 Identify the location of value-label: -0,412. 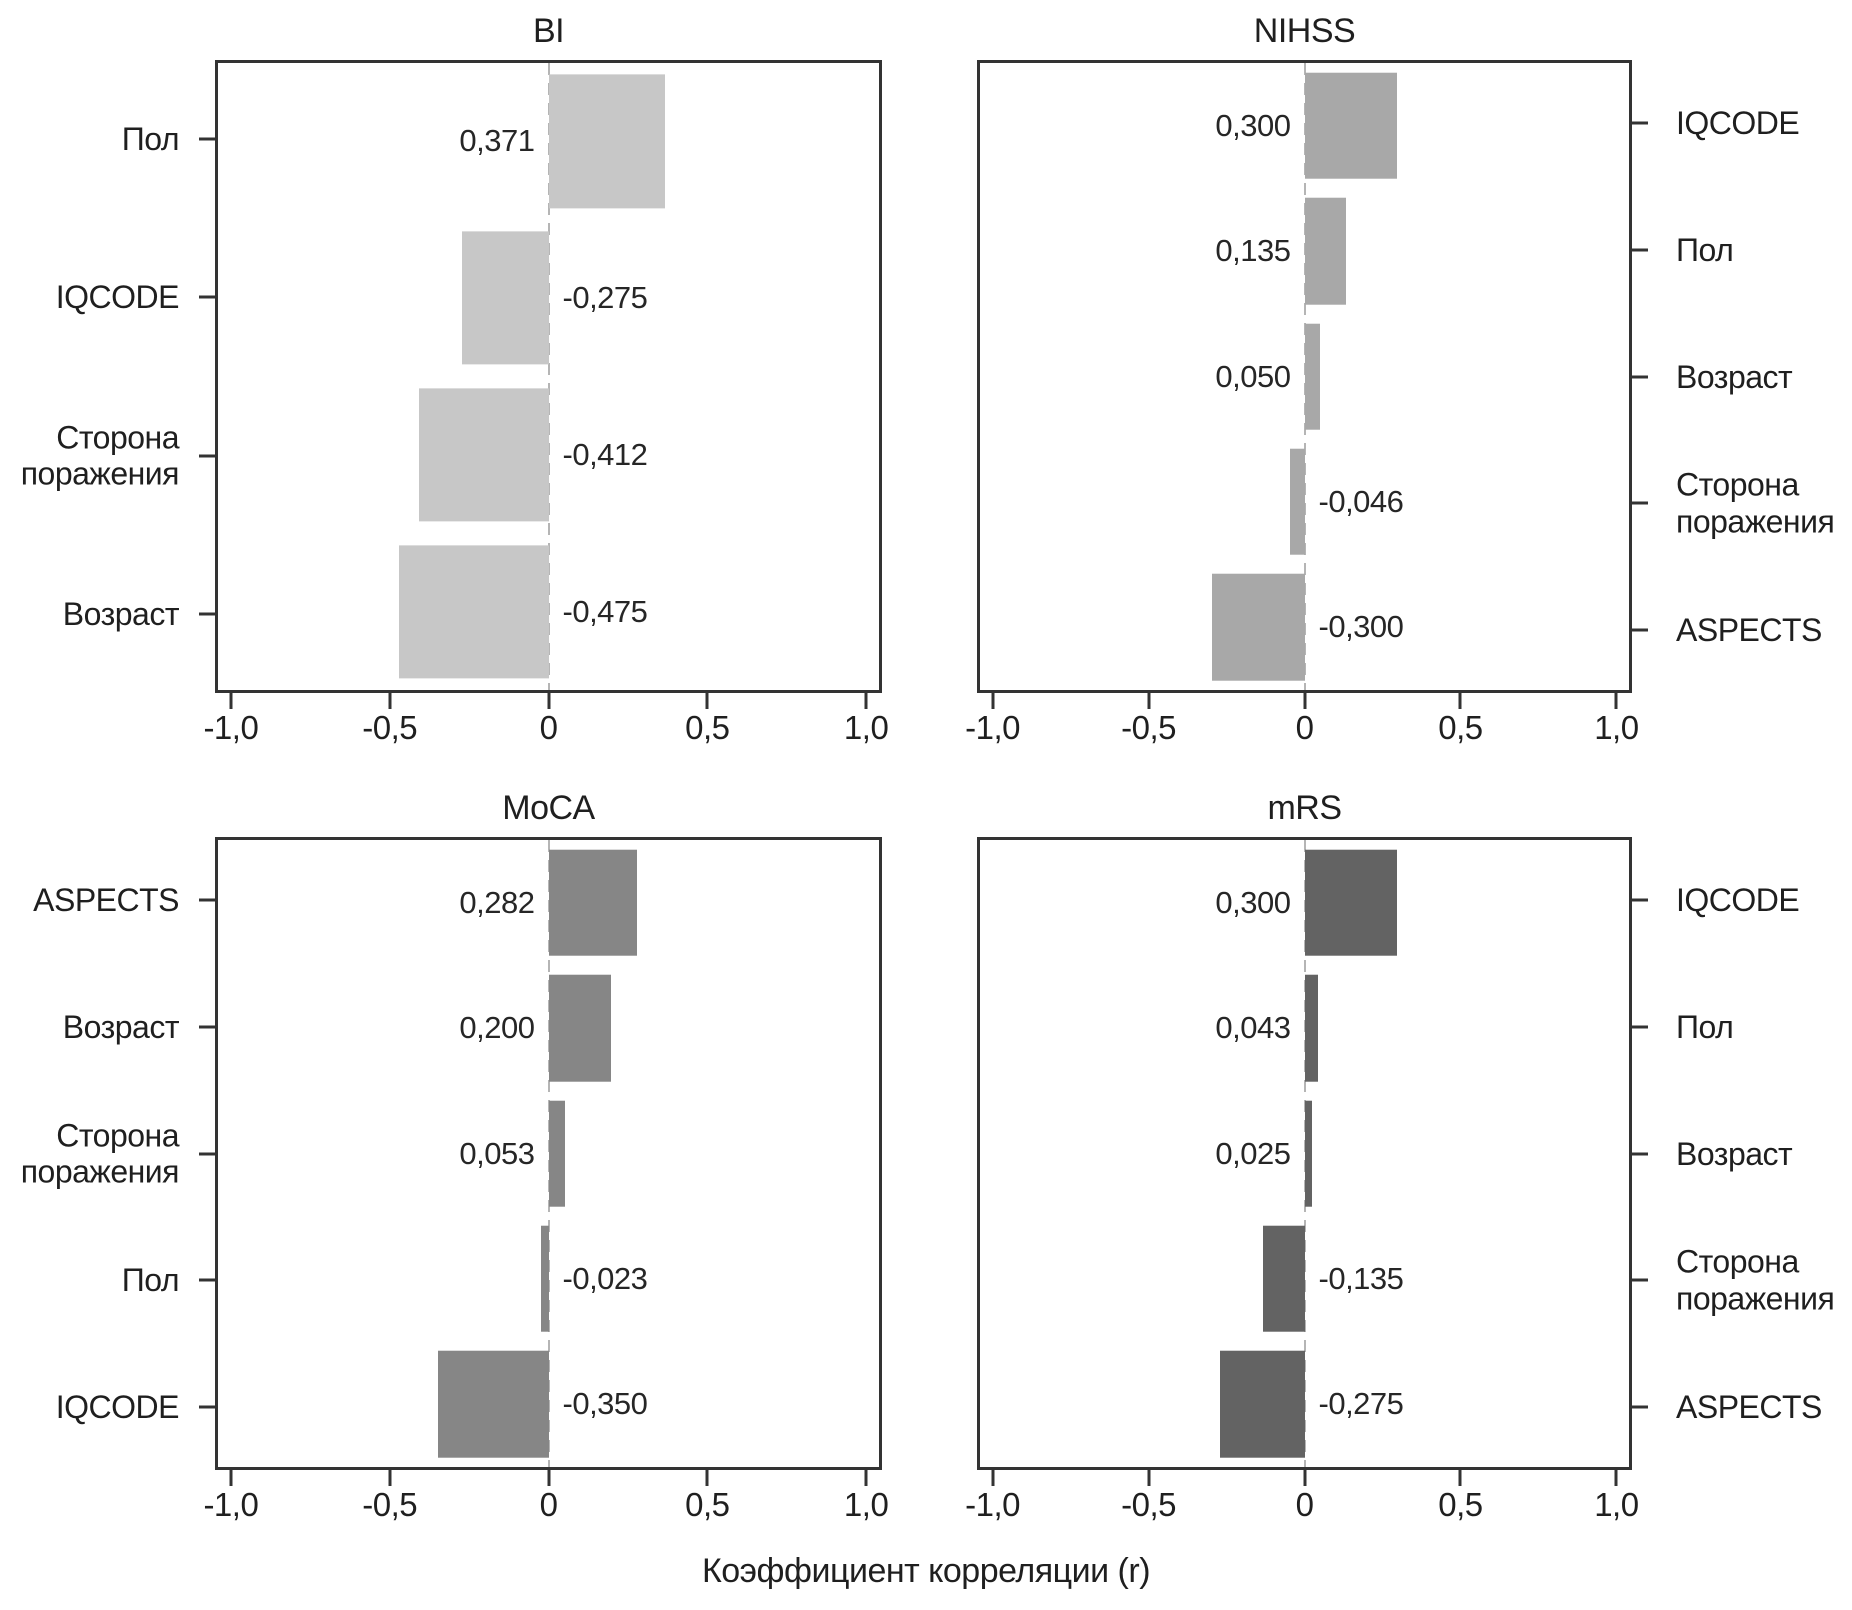
(605, 454).